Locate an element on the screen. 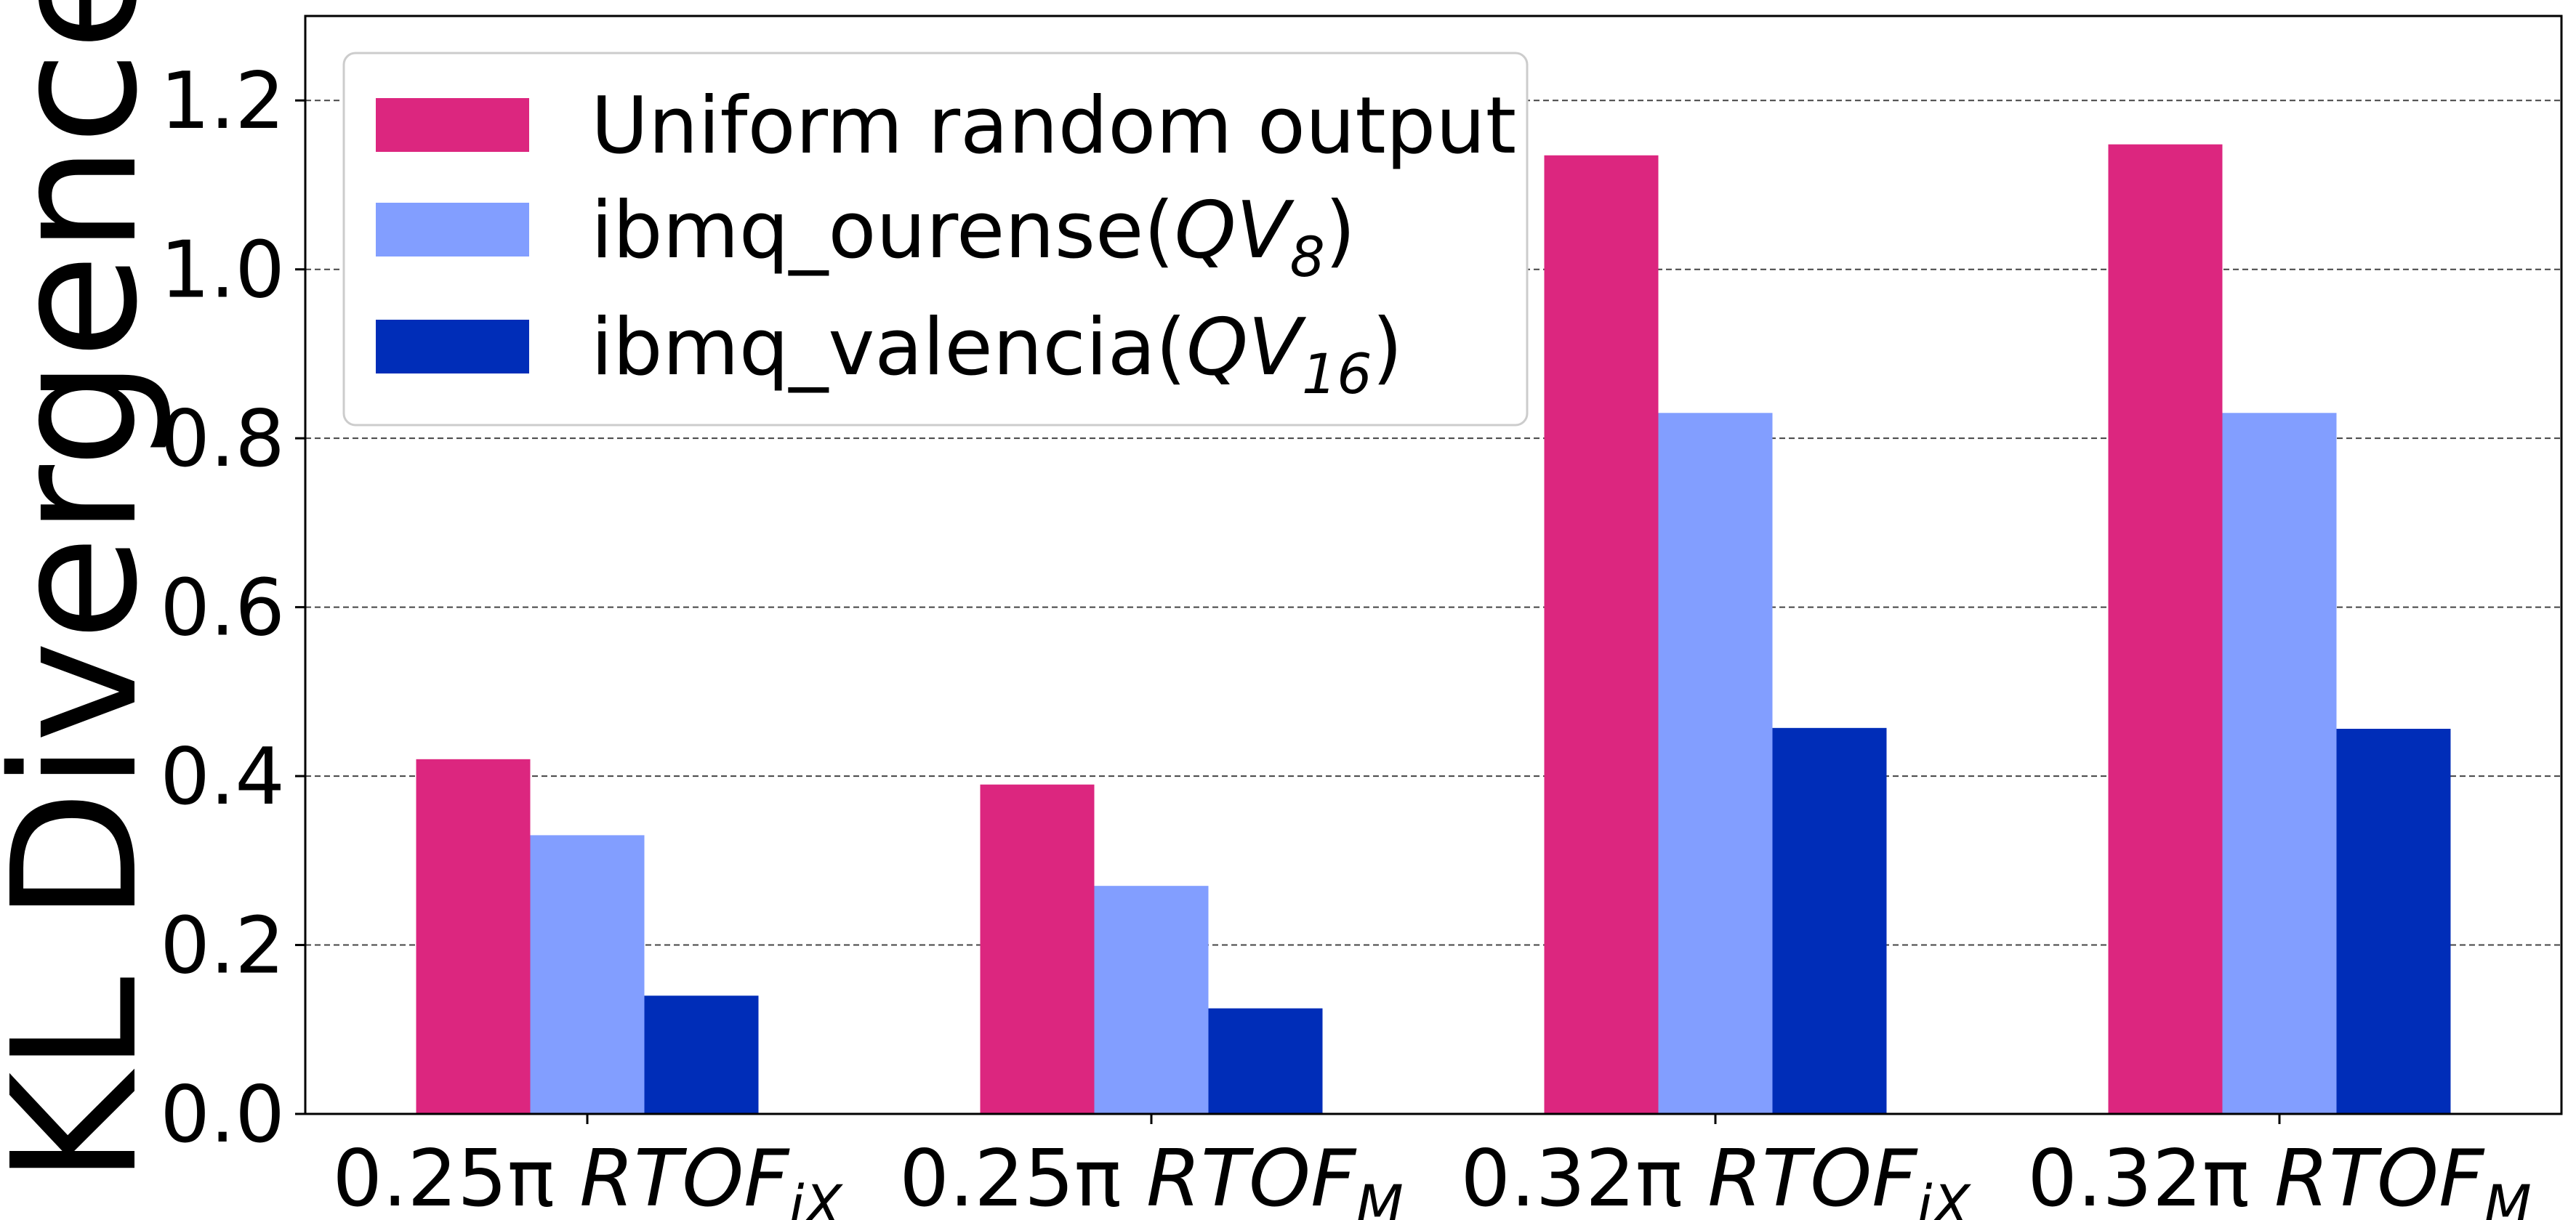  y-tick-label: 1.0 is located at coordinates (222, 270).